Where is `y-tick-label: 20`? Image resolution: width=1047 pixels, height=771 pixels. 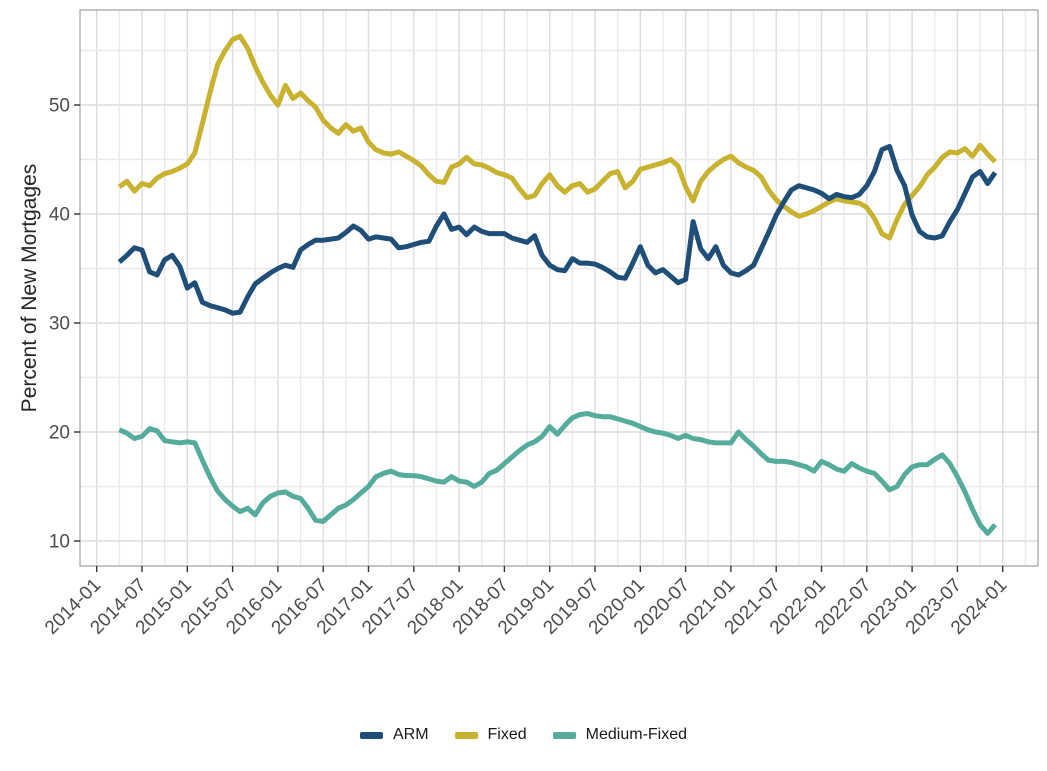 y-tick-label: 20 is located at coordinates (59, 433).